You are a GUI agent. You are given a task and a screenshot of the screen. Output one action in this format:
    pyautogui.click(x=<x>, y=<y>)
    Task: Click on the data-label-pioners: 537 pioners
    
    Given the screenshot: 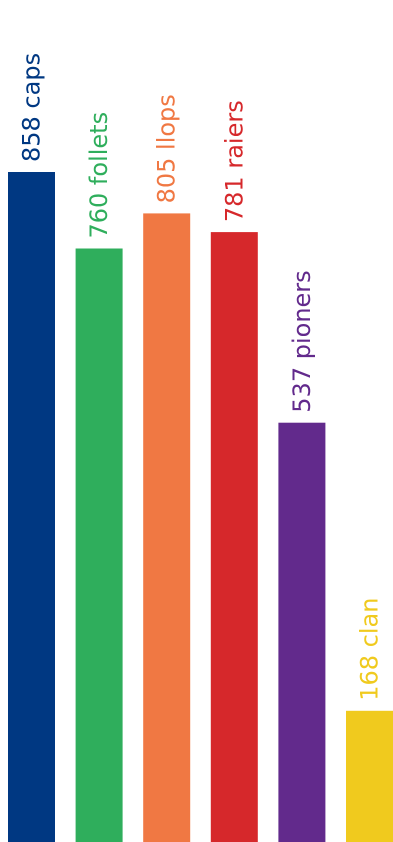 What is the action you would take?
    pyautogui.click(x=302, y=341)
    